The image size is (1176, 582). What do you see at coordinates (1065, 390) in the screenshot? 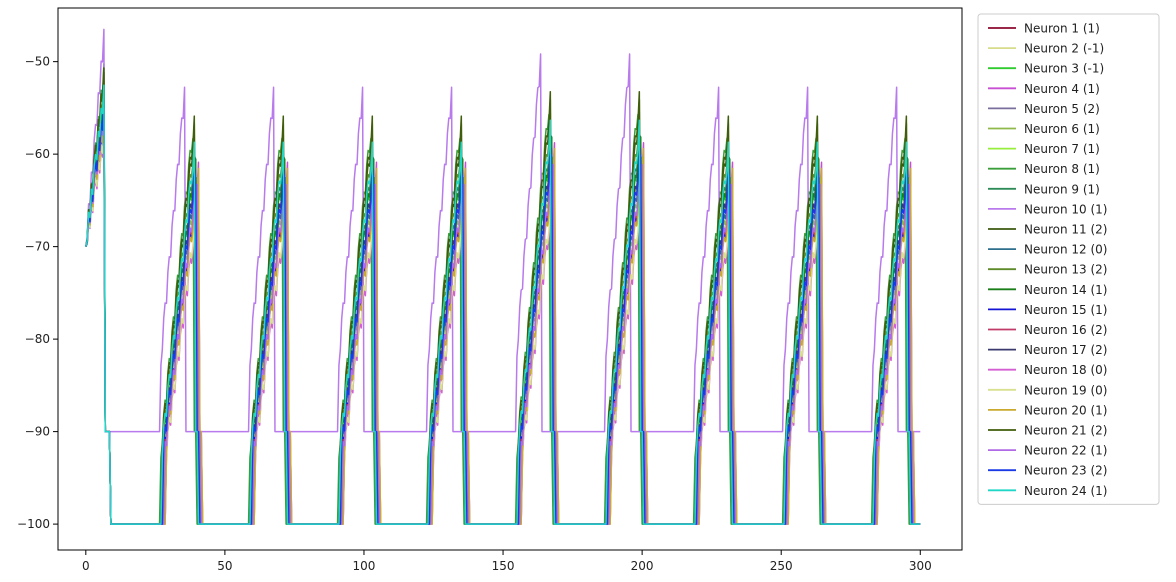
I see `legend-label: Neuron 19 (0)` at bounding box center [1065, 390].